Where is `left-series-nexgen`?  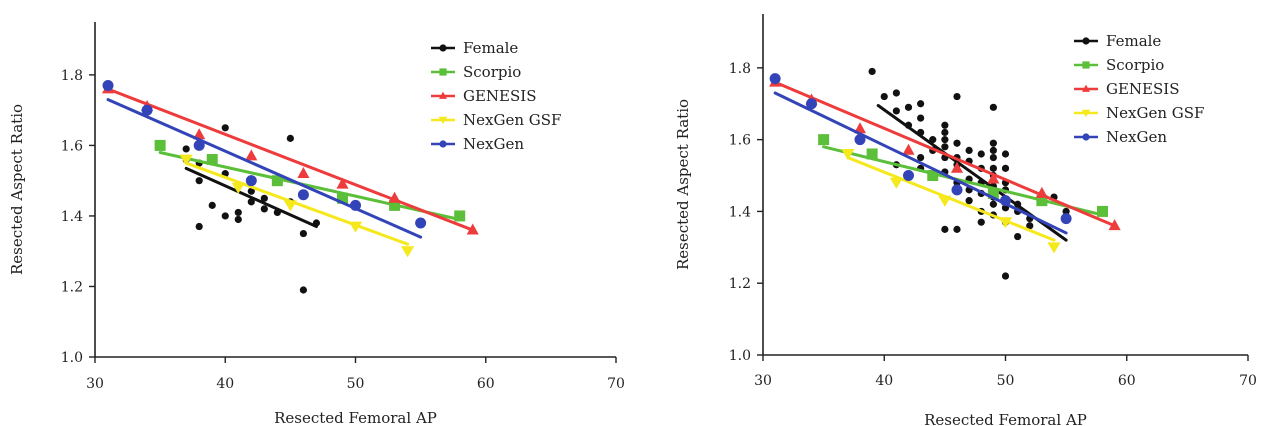 left-series-nexgen is located at coordinates (264, 159).